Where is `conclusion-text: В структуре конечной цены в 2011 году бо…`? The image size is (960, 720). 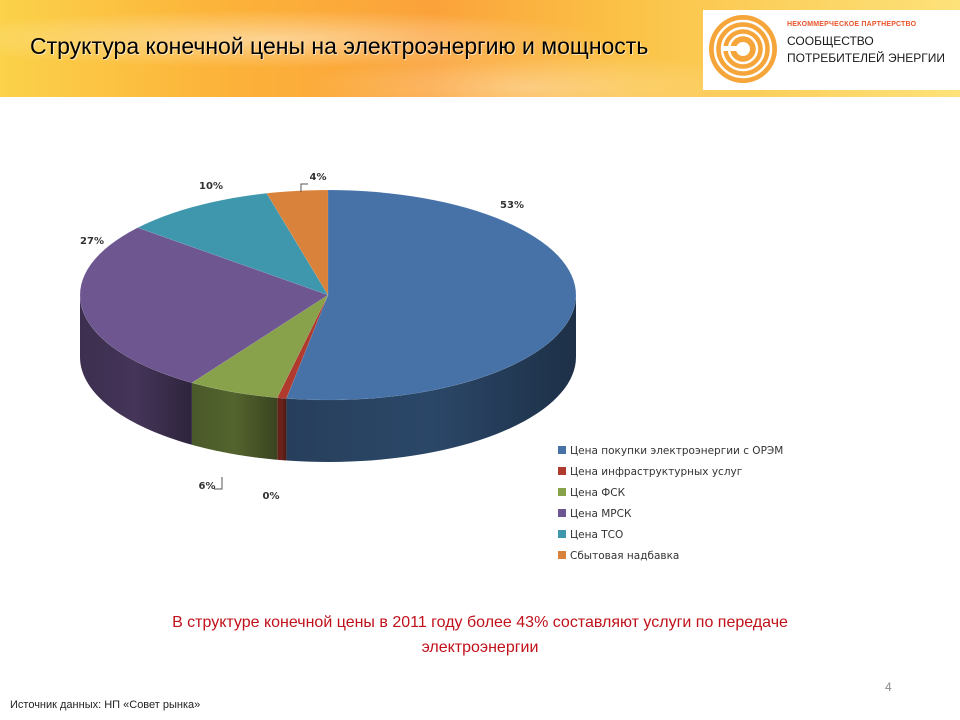 conclusion-text: В структуре конечной цены в 2011 году бо… is located at coordinates (480, 635).